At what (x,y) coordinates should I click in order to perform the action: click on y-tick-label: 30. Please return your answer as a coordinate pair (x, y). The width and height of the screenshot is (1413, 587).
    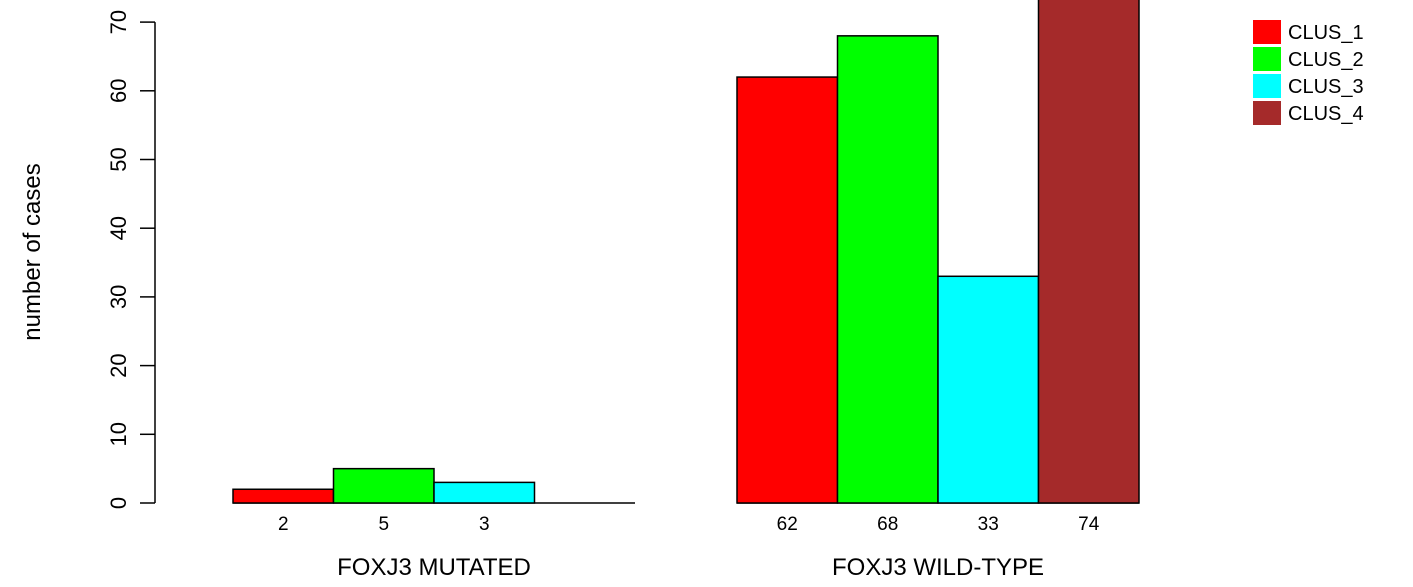
    Looking at the image, I should click on (118, 297).